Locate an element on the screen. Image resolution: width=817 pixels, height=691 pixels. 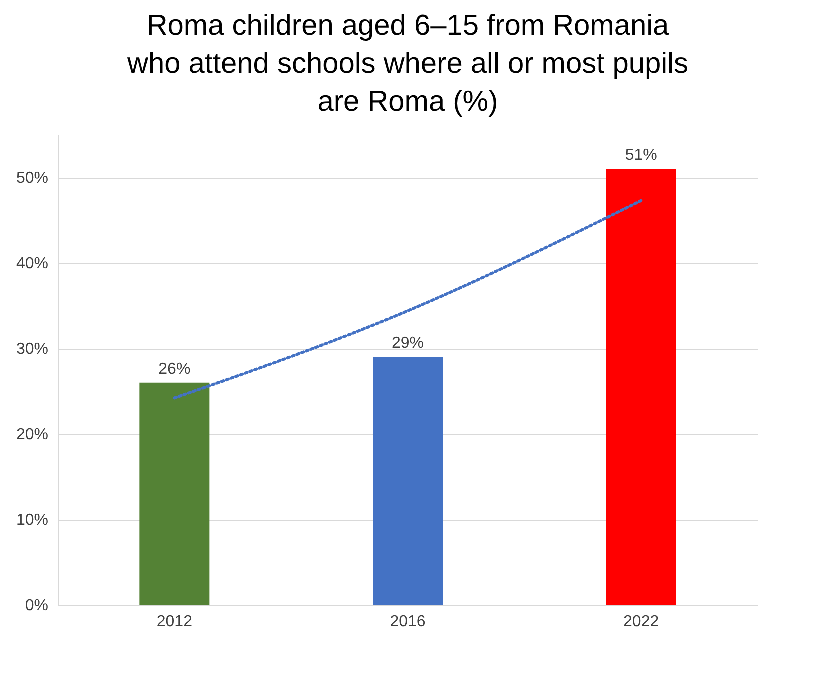
data-label: 29% is located at coordinates (408, 343).